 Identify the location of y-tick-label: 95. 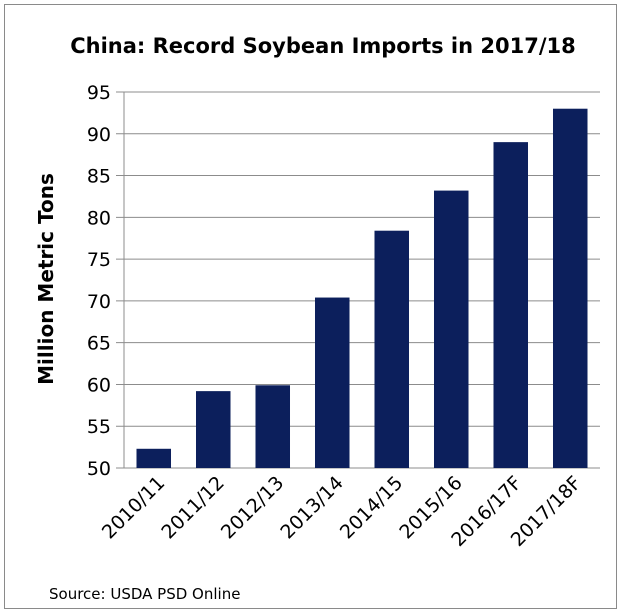
(99, 93).